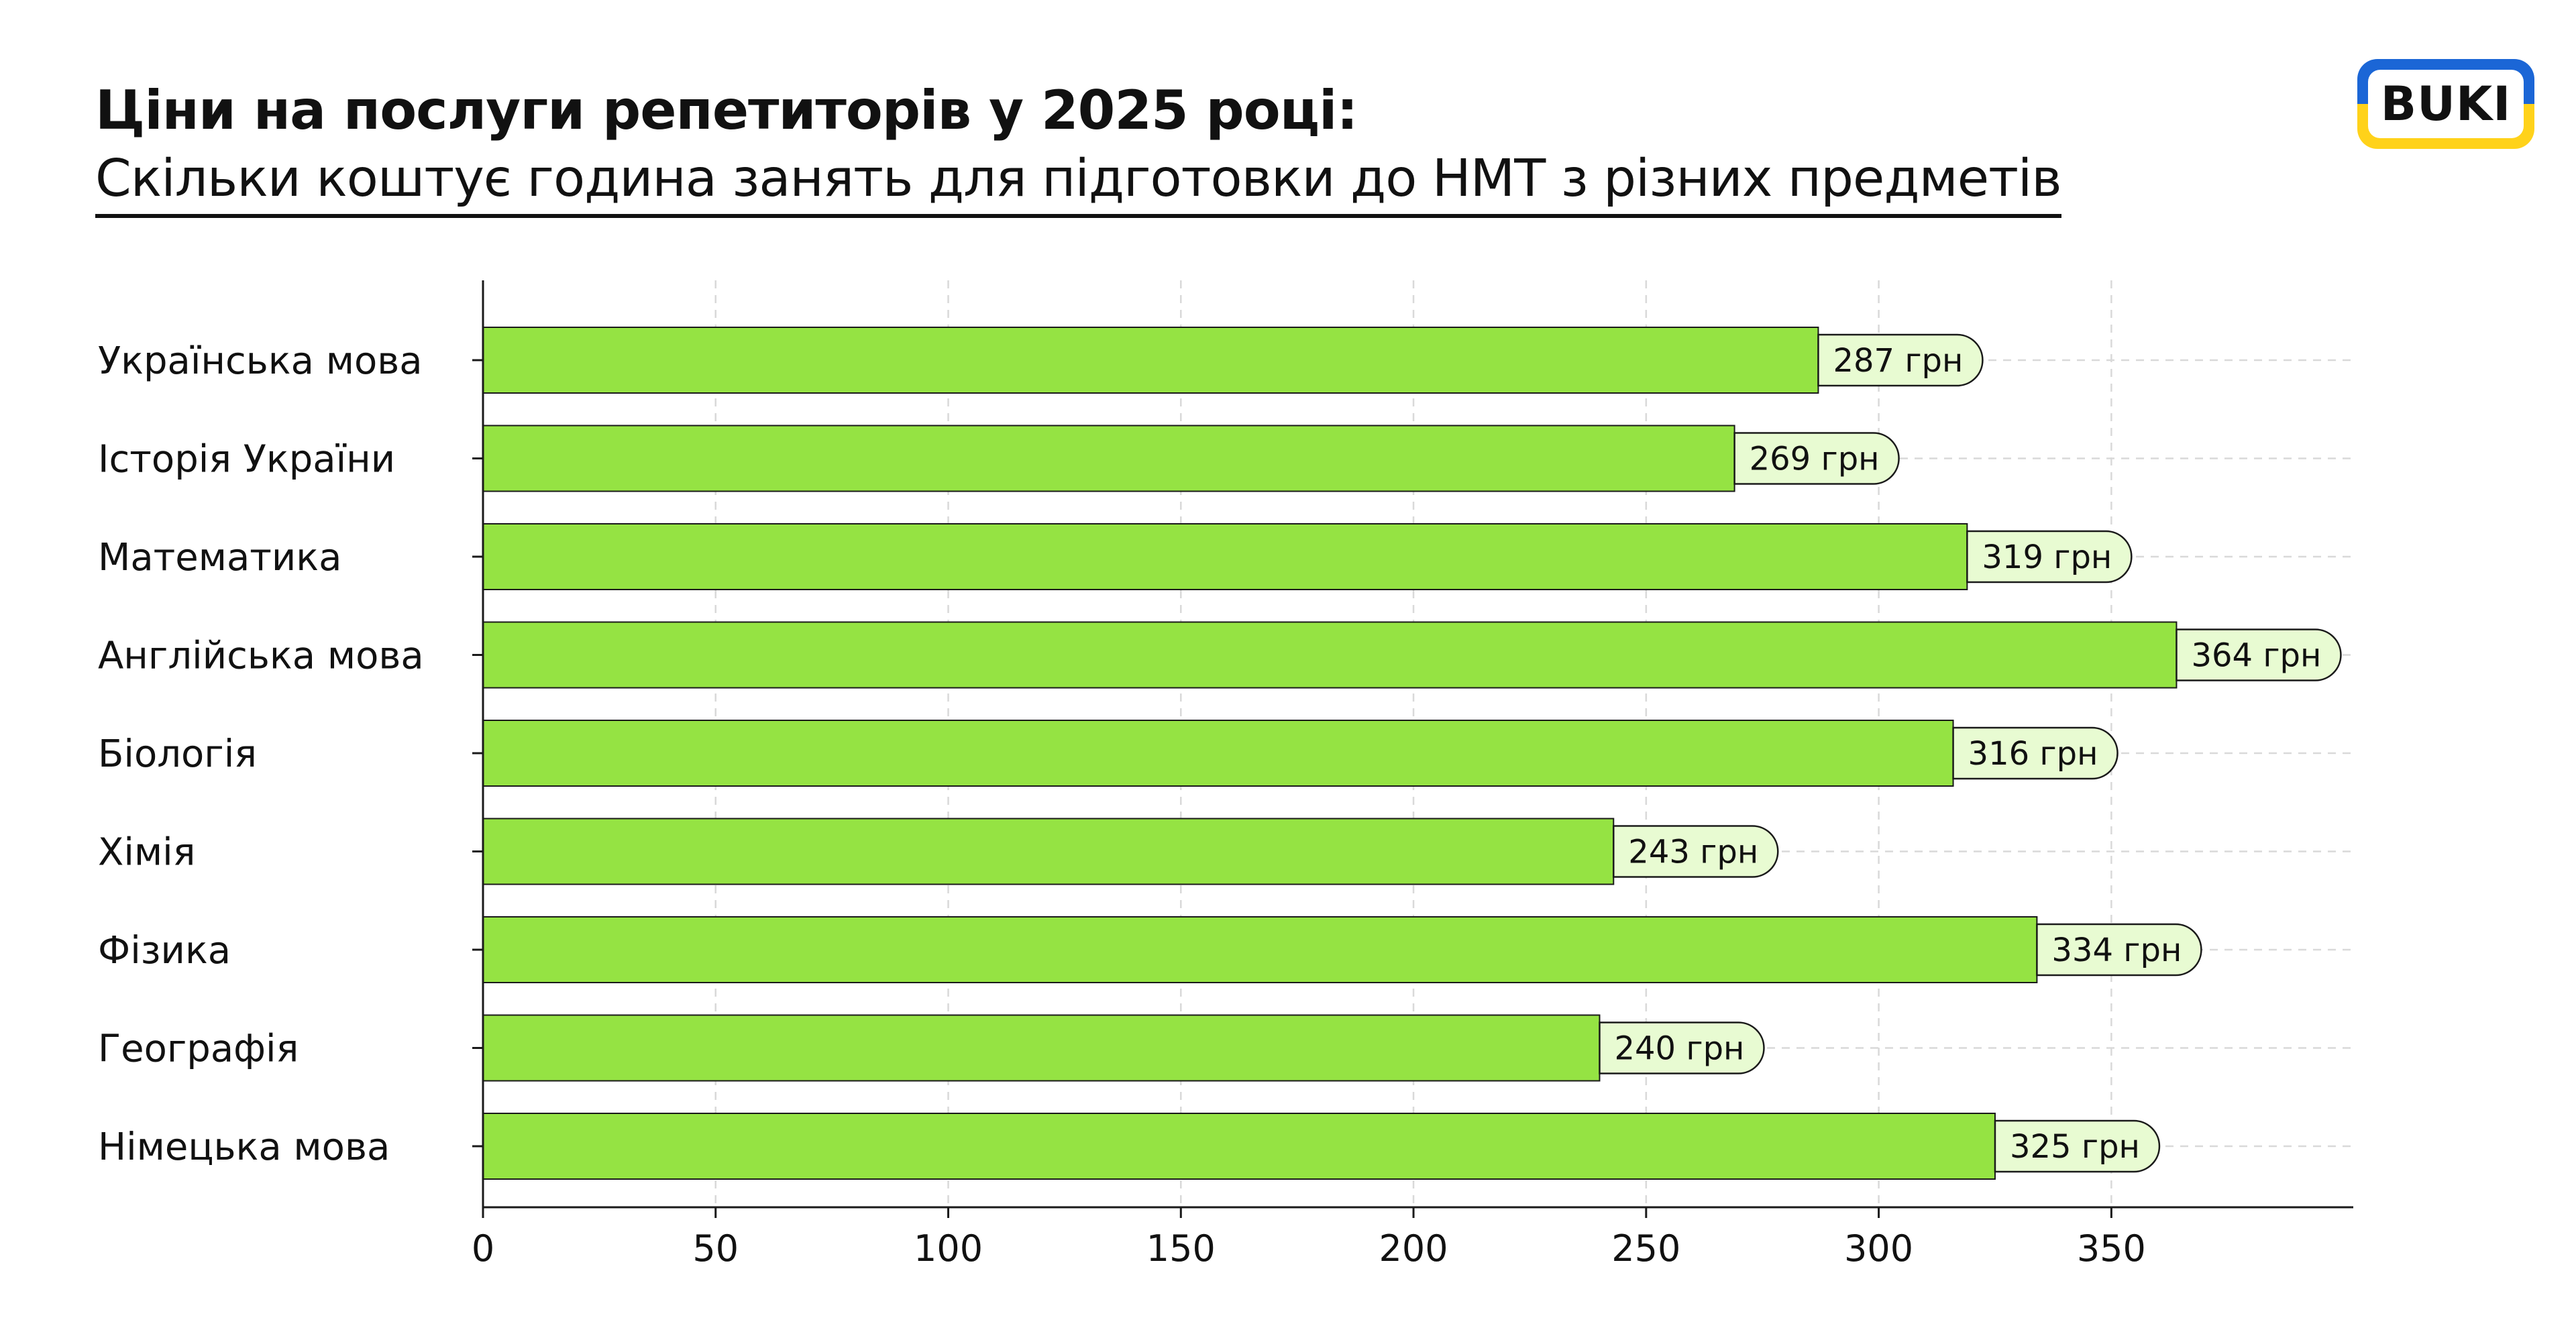 The image size is (2576, 1332). Describe the element at coordinates (715, 1248) in the screenshot. I see `x-tick-label-50: 50` at that location.